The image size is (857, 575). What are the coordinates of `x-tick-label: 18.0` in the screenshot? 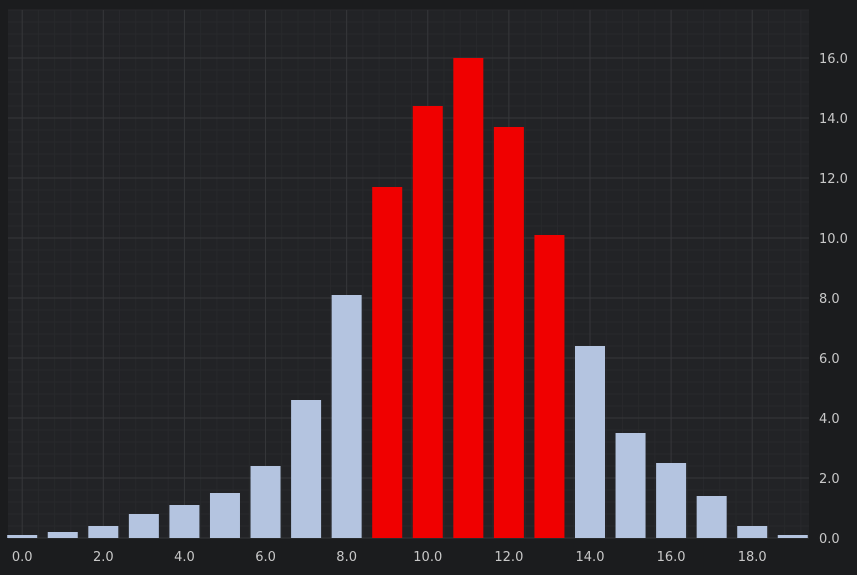 It's located at (752, 557).